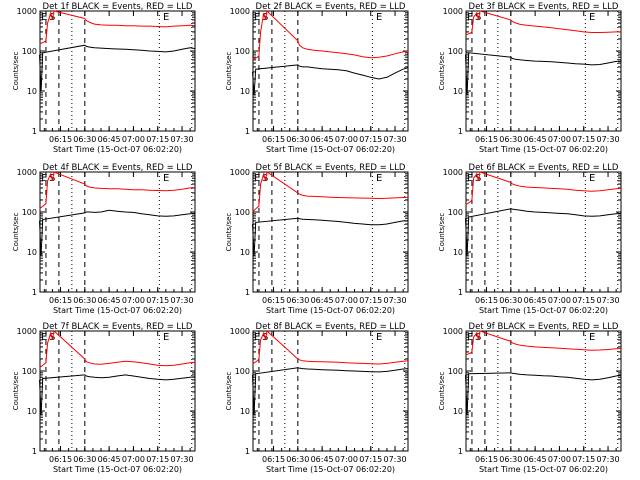 The width and height of the screenshot is (640, 480). What do you see at coordinates (544, 7) in the screenshot?
I see `panel-title: Det 3f BLACK = Events, RED = LLD` at bounding box center [544, 7].